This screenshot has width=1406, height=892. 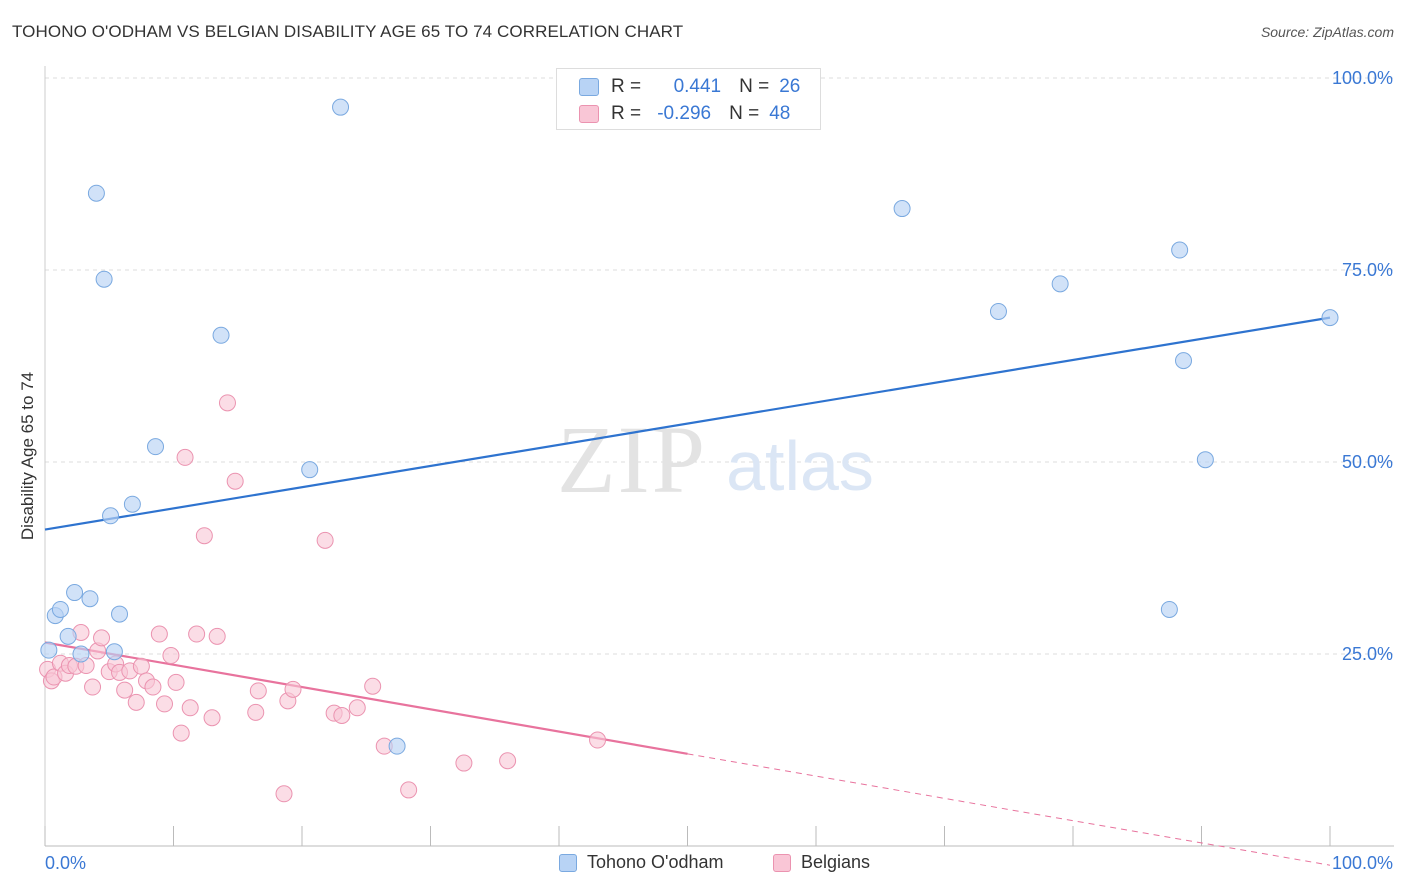 What do you see at coordinates (1362, 78) in the screenshot?
I see `y-tick-label: 100.0%` at bounding box center [1362, 78].